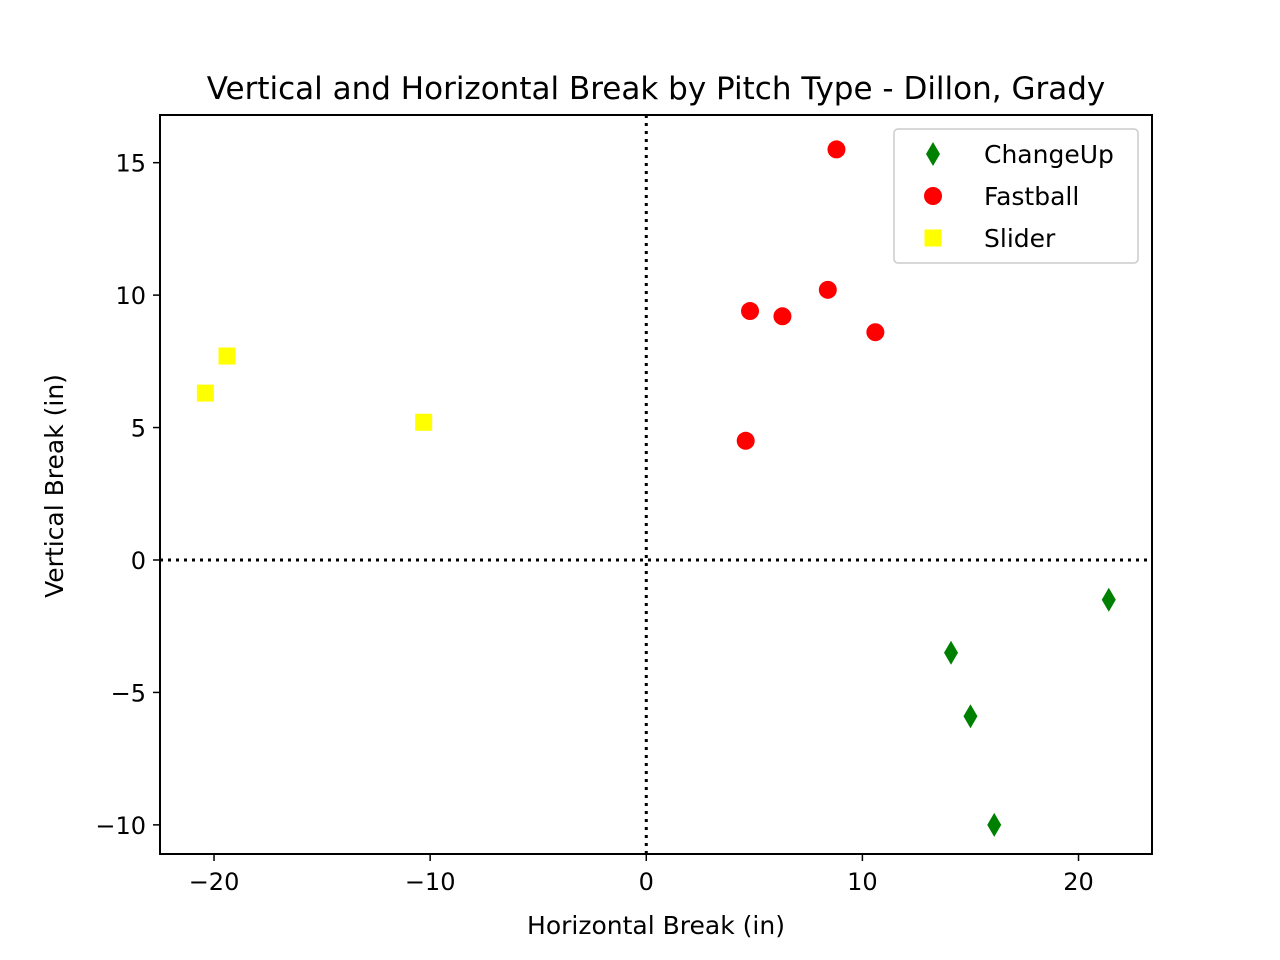 This screenshot has width=1280, height=960. I want to click on legend-marker-fastball, so click(933, 196).